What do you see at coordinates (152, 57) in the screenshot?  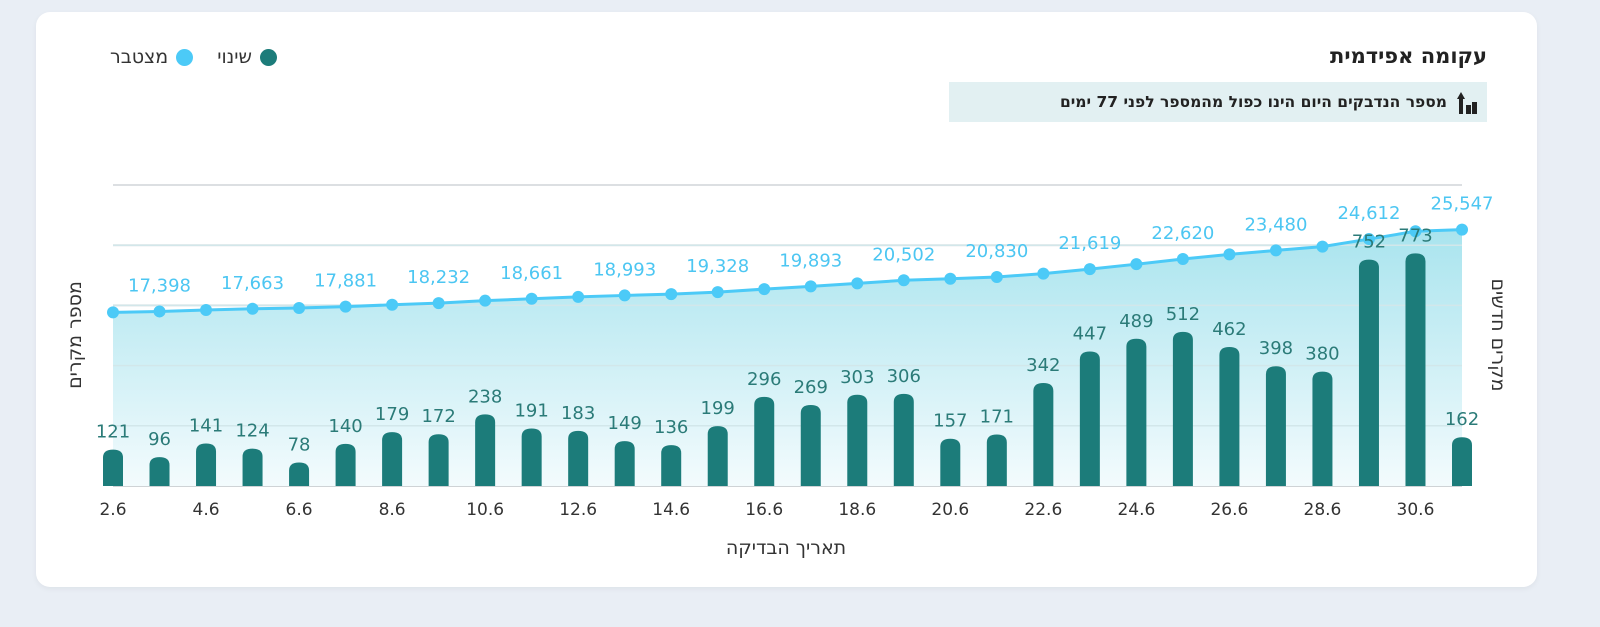 I see `legend-item-cumulative: מצטבר` at bounding box center [152, 57].